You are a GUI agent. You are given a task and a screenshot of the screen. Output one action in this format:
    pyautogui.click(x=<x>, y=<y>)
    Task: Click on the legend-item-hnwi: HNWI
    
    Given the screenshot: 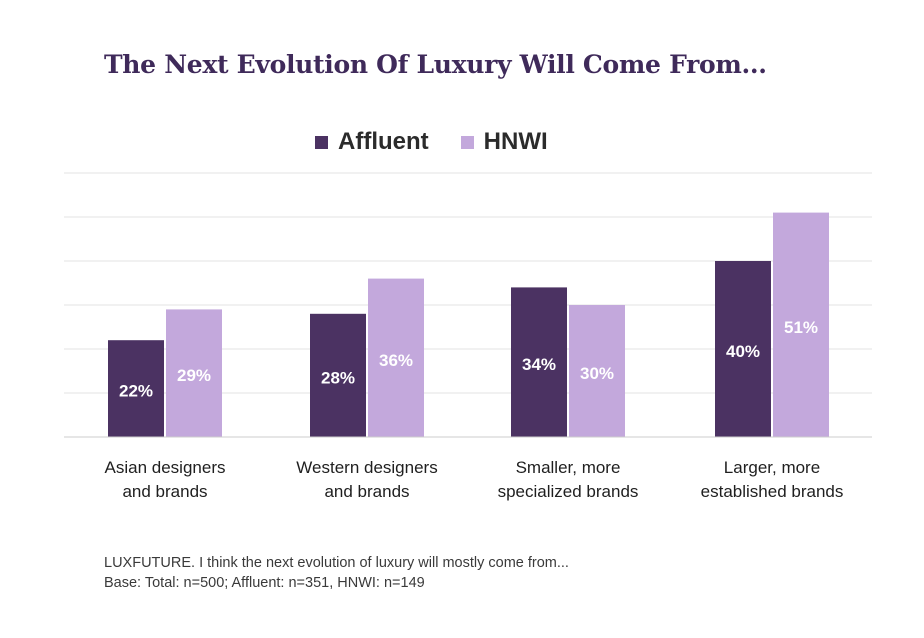 What is the action you would take?
    pyautogui.click(x=504, y=142)
    